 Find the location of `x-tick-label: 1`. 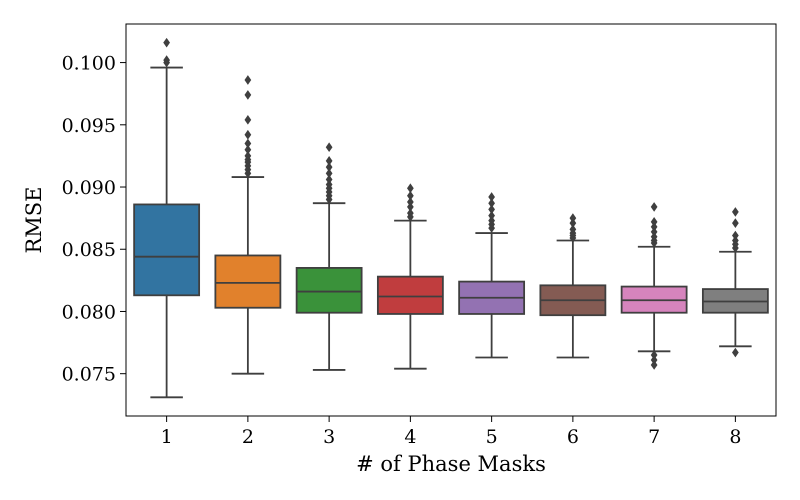

x-tick-label: 1 is located at coordinates (167, 437).